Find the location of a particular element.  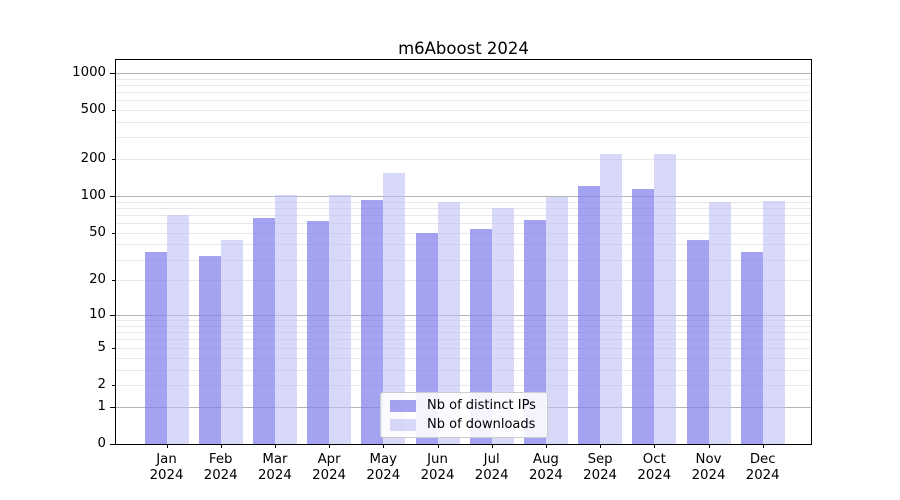

xtick-label-aug: Aug 2024 is located at coordinates (545, 467).